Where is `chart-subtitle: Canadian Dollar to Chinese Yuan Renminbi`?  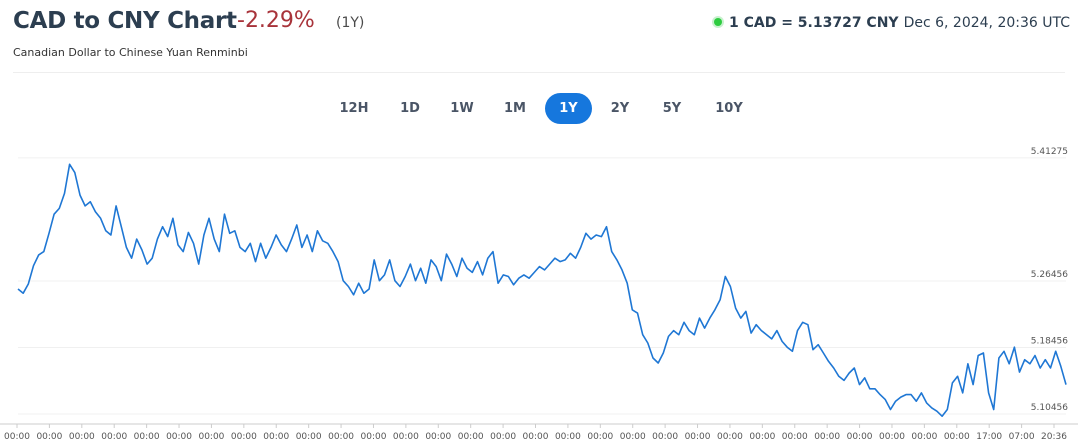
chart-subtitle: Canadian Dollar to Chinese Yuan Renminbi is located at coordinates (130, 52).